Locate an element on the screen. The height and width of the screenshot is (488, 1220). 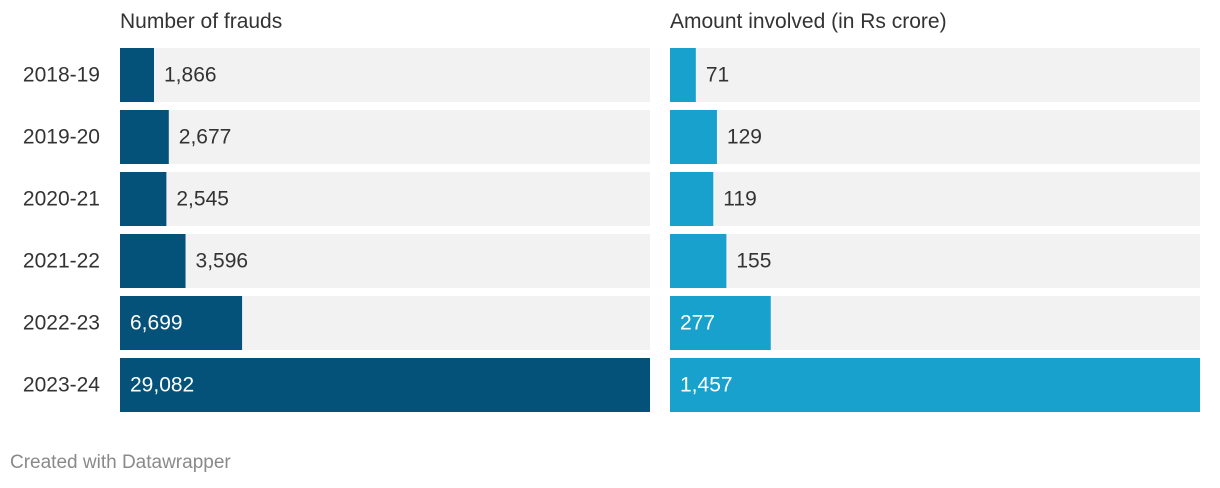
footer-credit: Created with Datawrapper is located at coordinates (120, 462).